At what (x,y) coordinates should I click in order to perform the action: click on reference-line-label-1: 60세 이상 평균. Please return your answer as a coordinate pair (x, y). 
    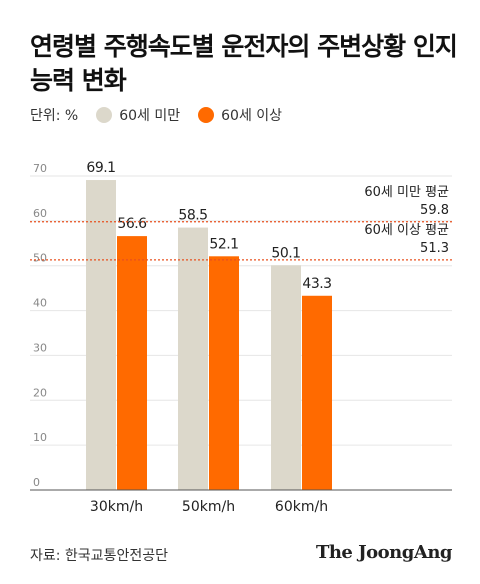
    Looking at the image, I should click on (406, 230).